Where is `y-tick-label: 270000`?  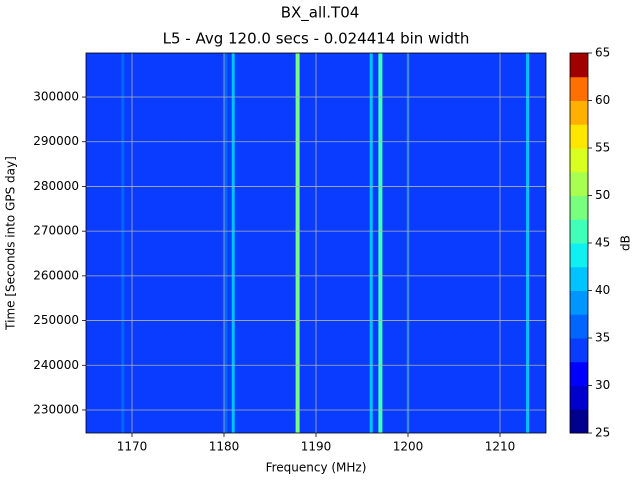 y-tick-label: 270000 is located at coordinates (56, 231).